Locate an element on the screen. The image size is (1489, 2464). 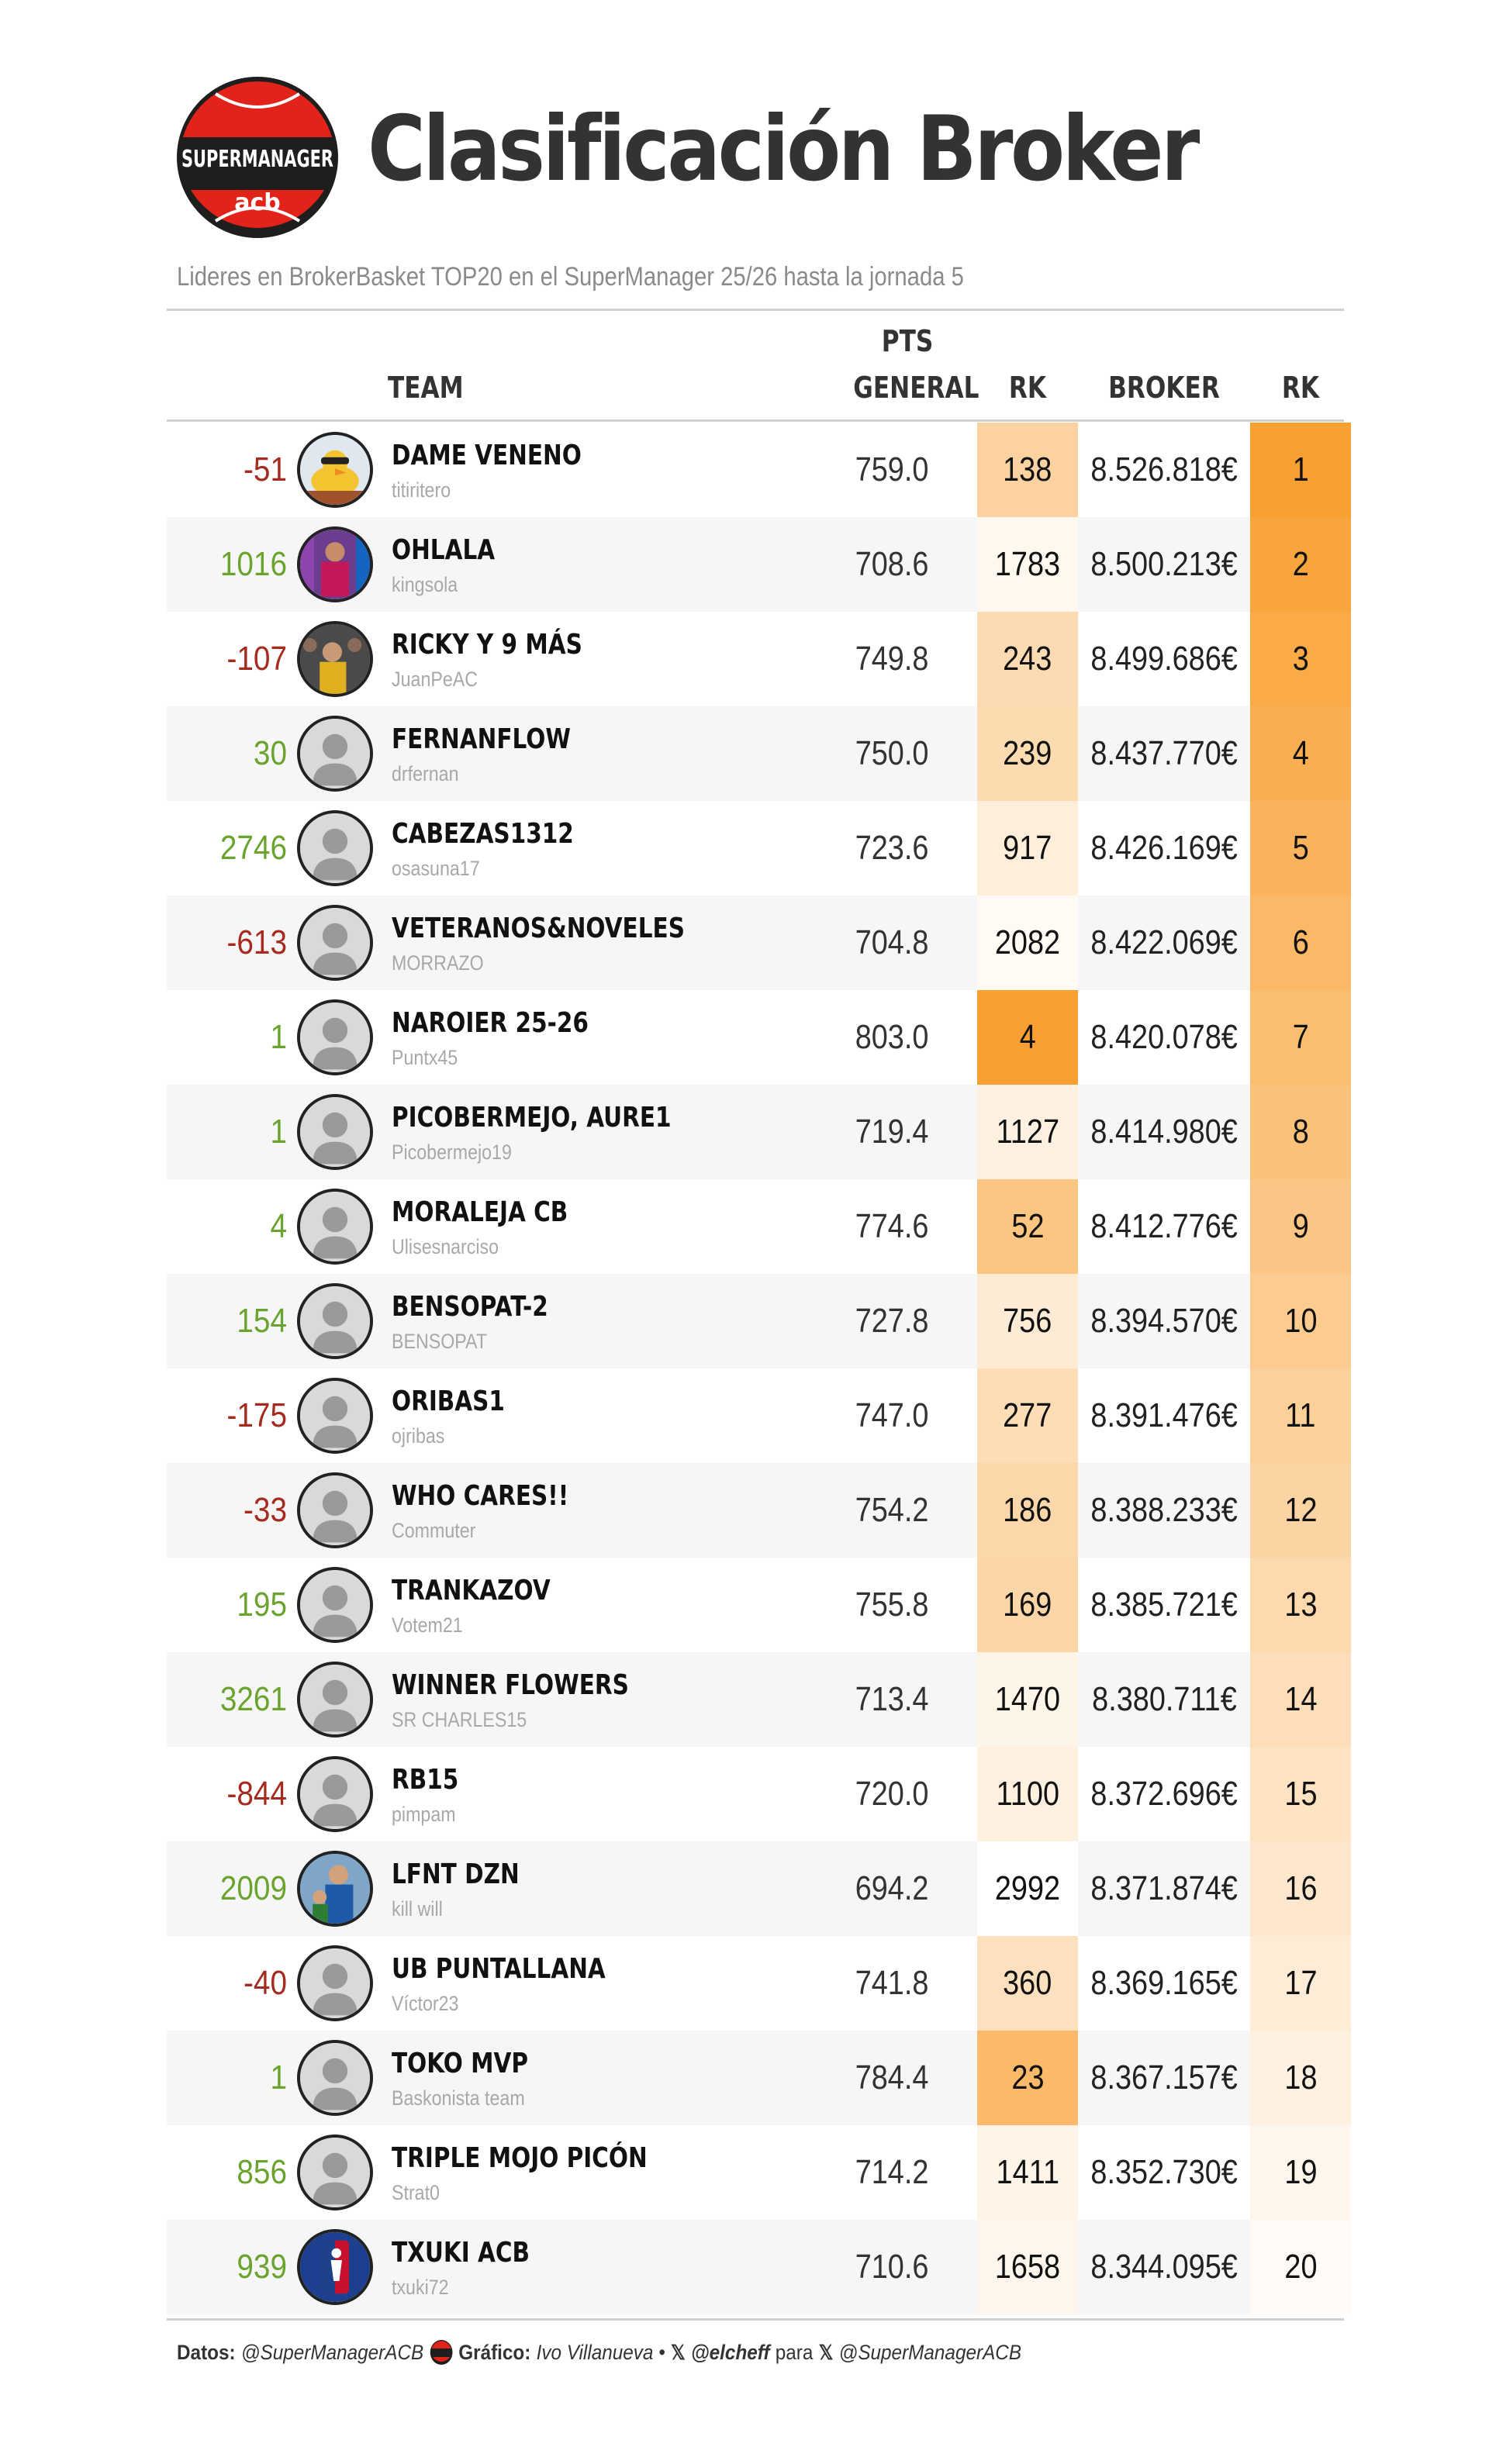
col-header-broker: BROKER is located at coordinates (1164, 388).